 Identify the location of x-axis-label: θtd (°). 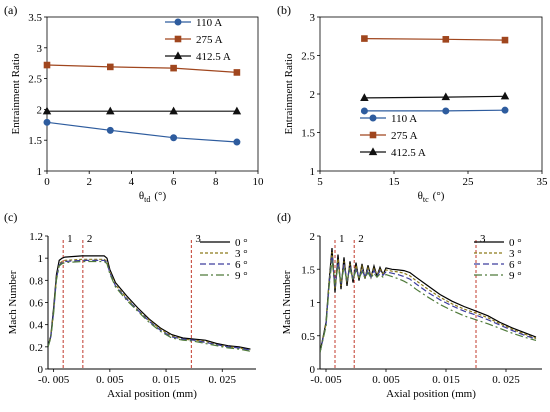
(153, 197).